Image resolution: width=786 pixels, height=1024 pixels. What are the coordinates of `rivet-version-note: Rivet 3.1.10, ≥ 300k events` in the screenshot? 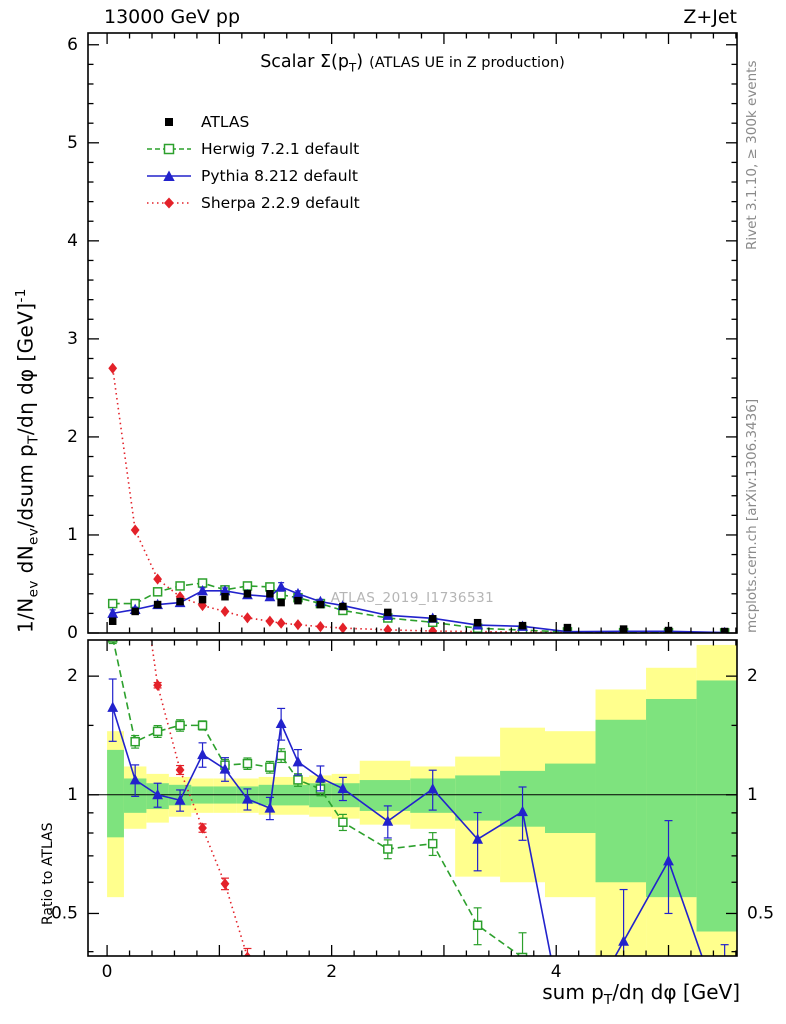 It's located at (752, 155).